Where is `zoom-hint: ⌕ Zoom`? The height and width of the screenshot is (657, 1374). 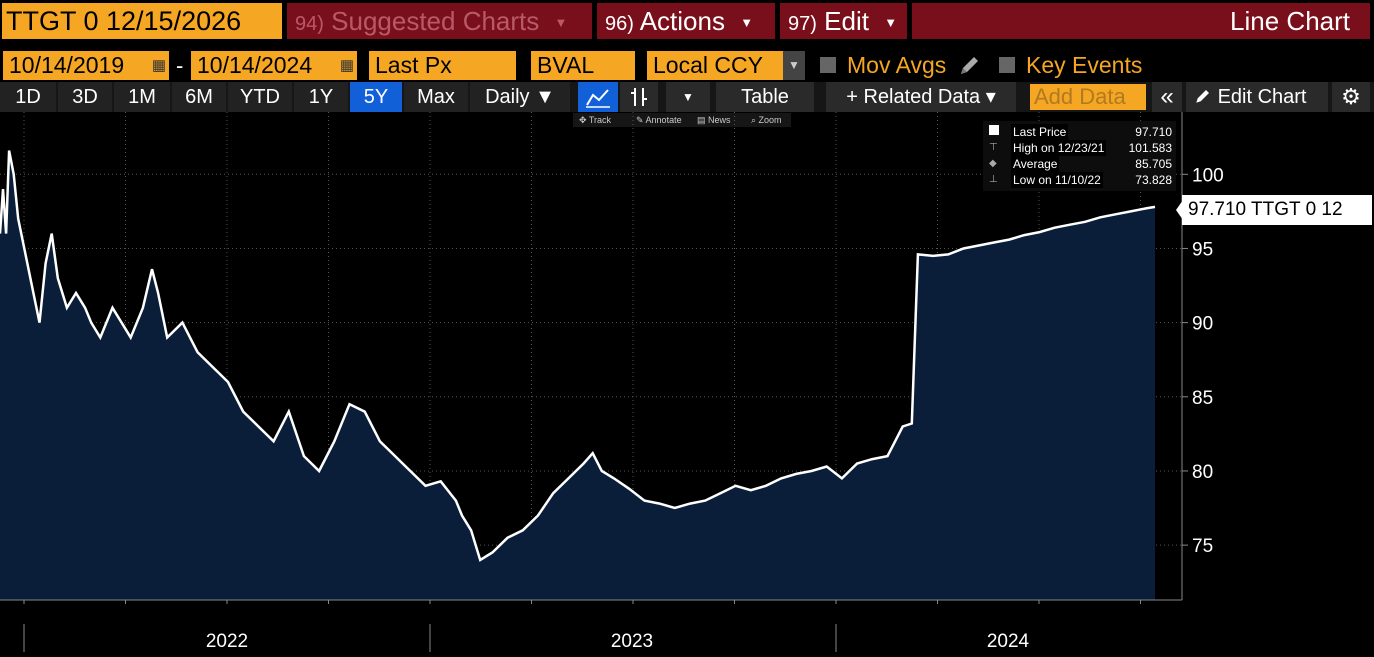
zoom-hint: ⌕ Zoom is located at coordinates (766, 120).